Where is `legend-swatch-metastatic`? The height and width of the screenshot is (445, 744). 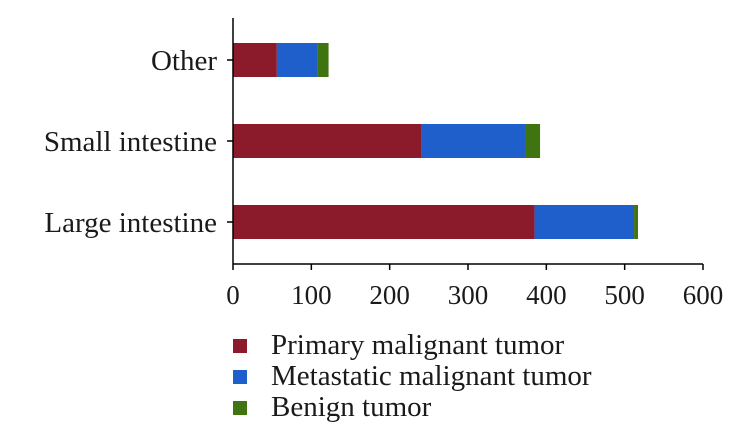
legend-swatch-metastatic is located at coordinates (240, 376).